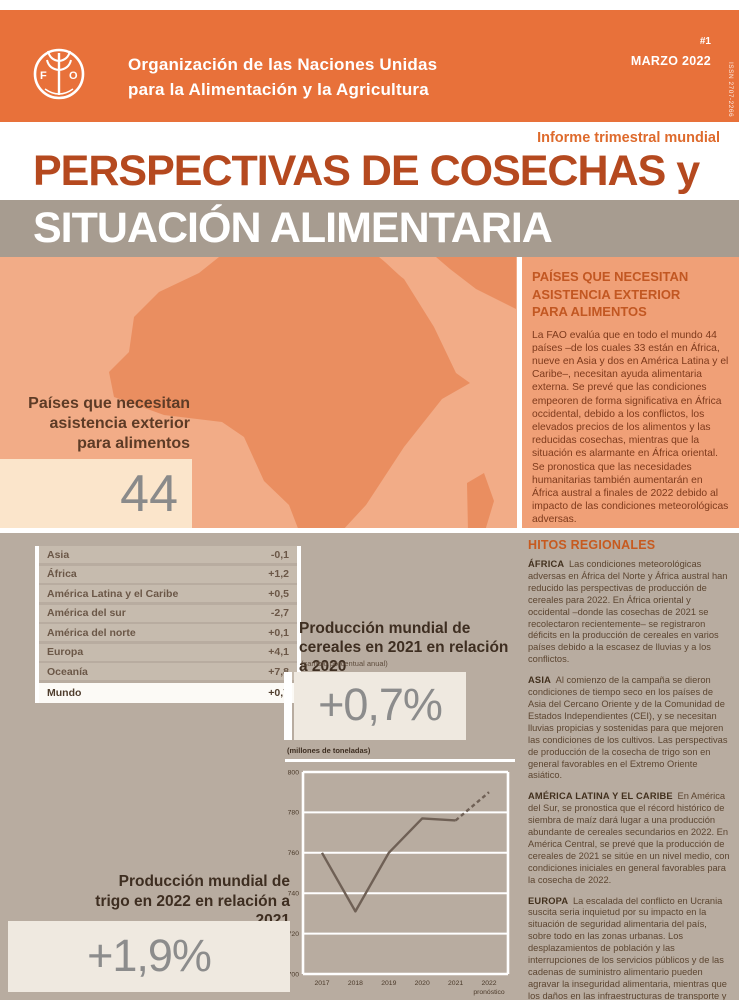  What do you see at coordinates (488, 983) in the screenshot?
I see `x-tick-label: 2022` at bounding box center [488, 983].